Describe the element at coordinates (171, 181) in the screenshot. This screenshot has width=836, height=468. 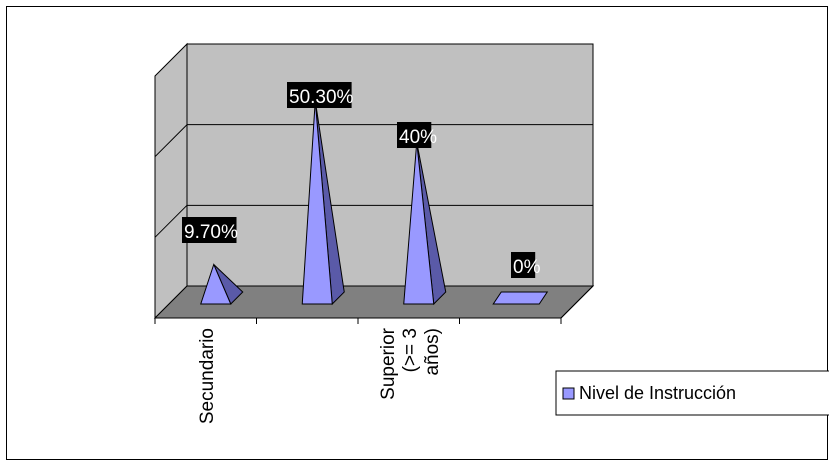
I see `side-wall` at that location.